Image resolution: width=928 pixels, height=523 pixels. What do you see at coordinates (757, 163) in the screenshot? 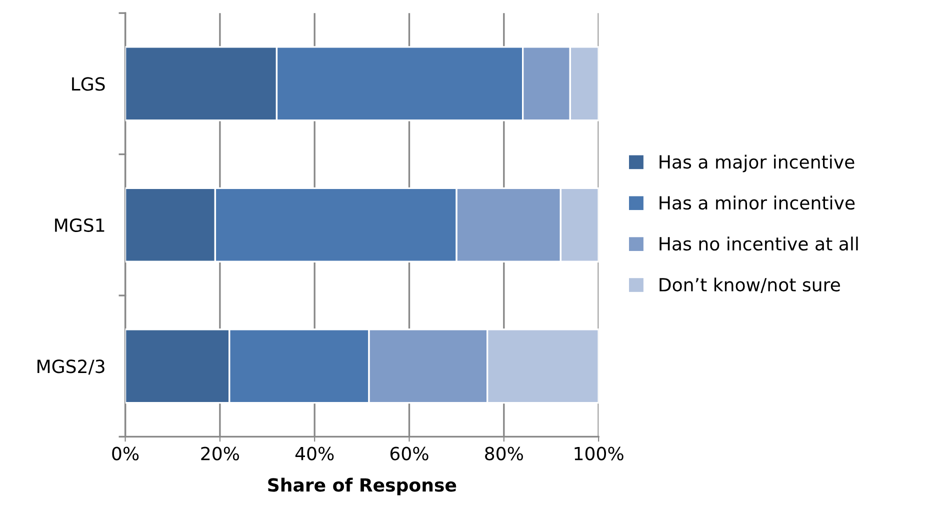
I see `legend-label: Has a major incentive` at bounding box center [757, 163].